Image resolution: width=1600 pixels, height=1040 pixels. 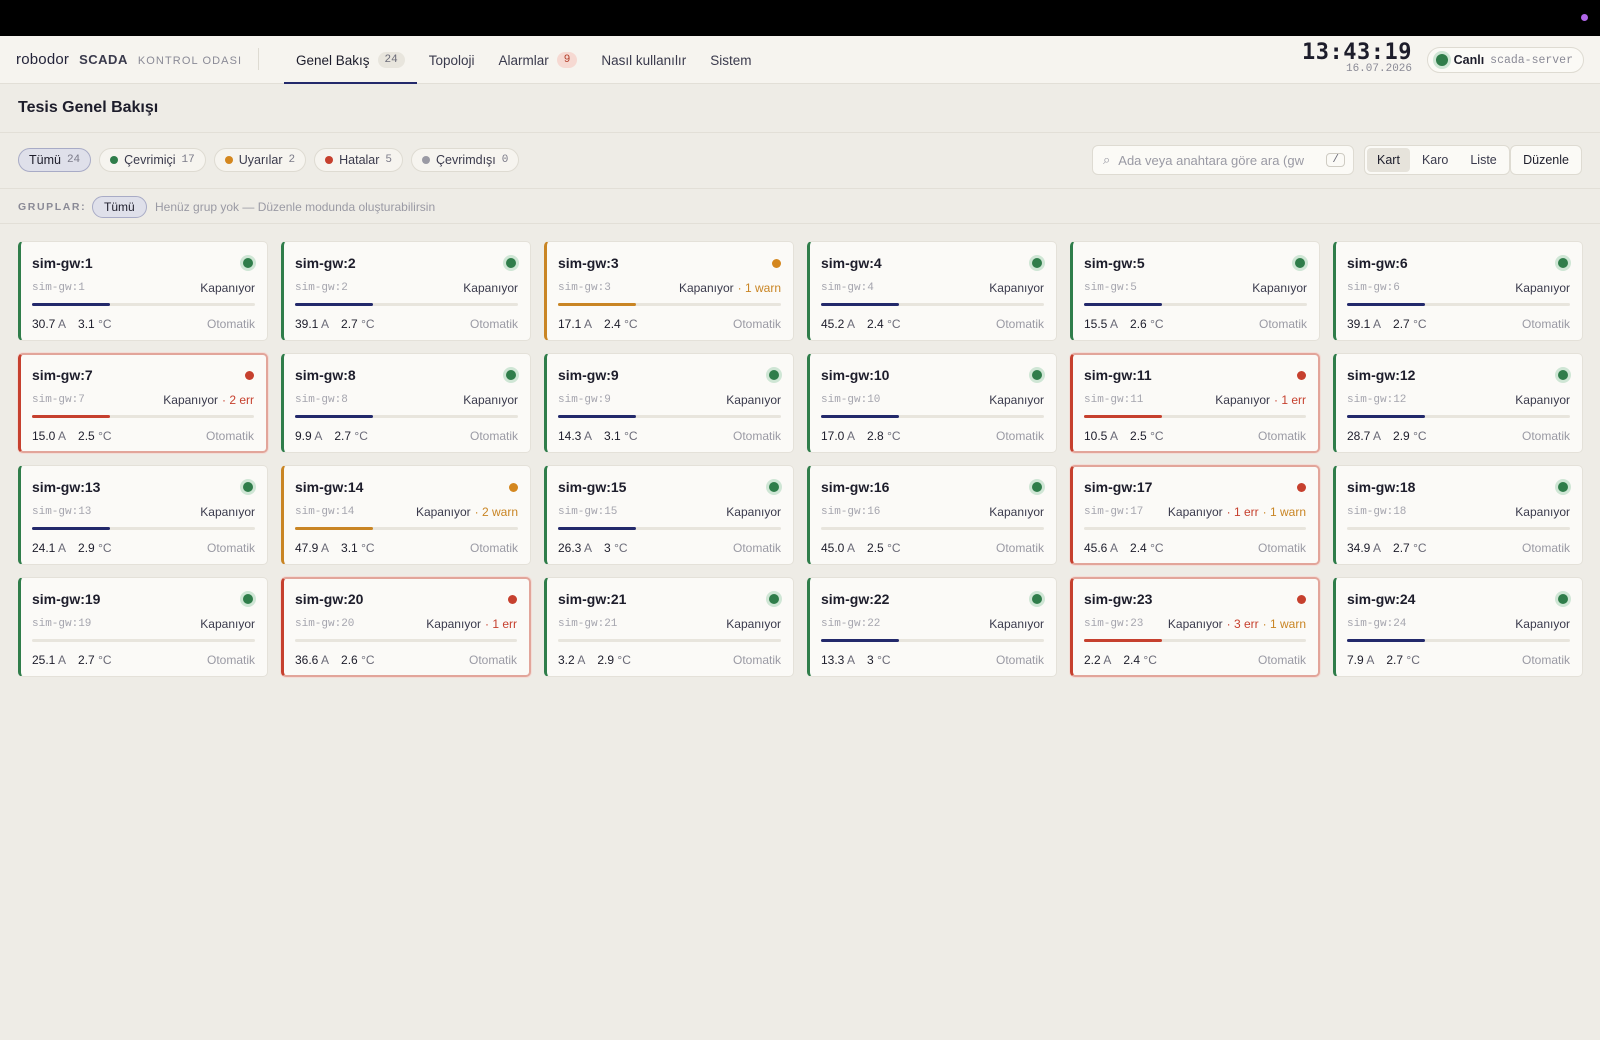 What do you see at coordinates (1483, 160) in the screenshot?
I see `view-mode-2: Liste` at bounding box center [1483, 160].